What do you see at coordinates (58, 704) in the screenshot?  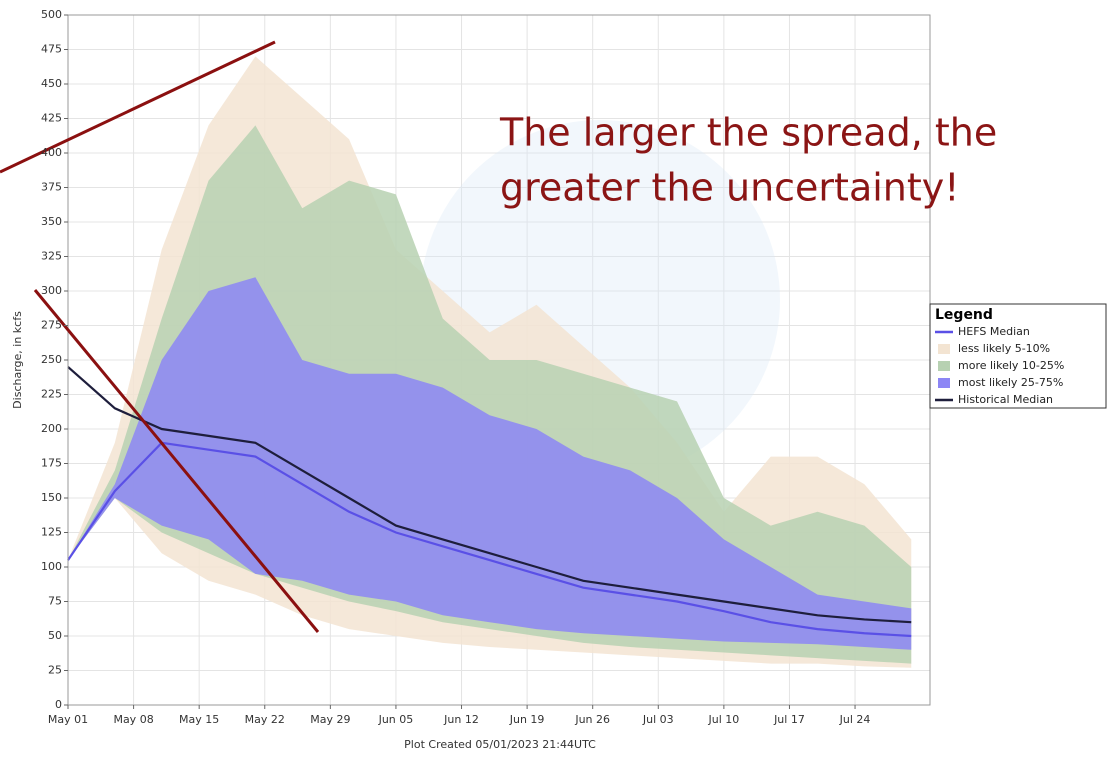 I see `y-tick-label: 0` at bounding box center [58, 704].